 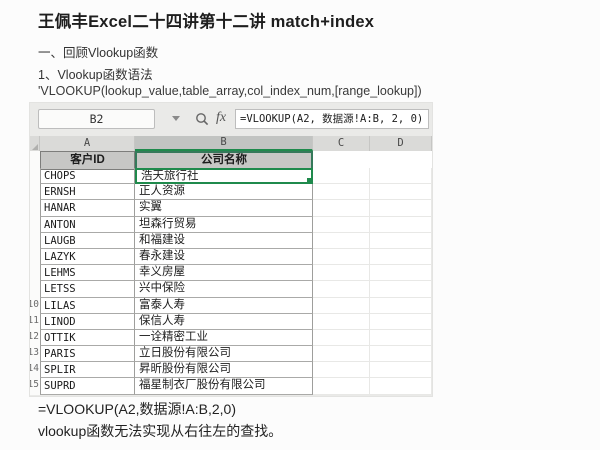 What do you see at coordinates (35, 143) in the screenshot?
I see `select-all-corner` at bounding box center [35, 143].